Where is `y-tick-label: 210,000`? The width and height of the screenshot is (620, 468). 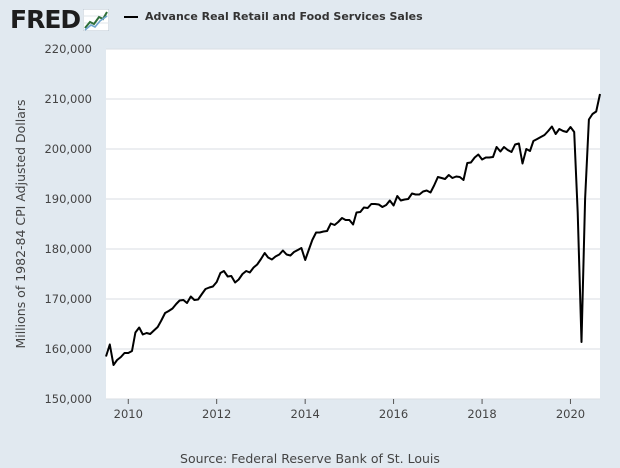 y-tick-label: 210,000 is located at coordinates (68, 99).